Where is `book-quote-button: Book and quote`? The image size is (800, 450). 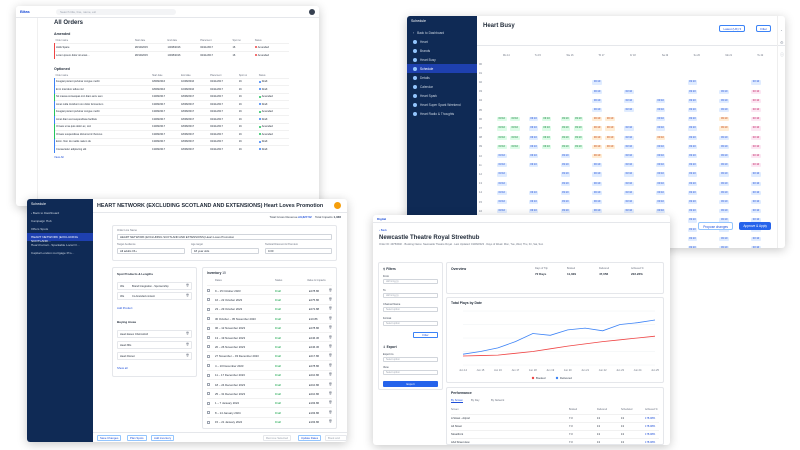 book-quote-button: Book and quote is located at coordinates (336, 438).